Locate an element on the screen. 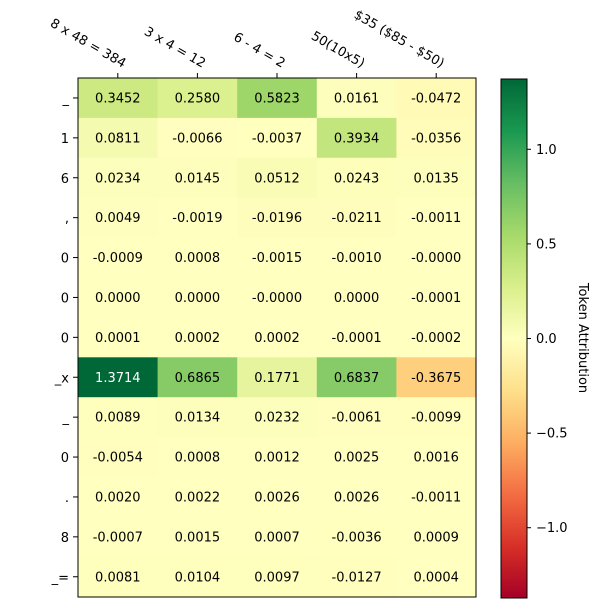  cell-value-label: -0.0019 is located at coordinates (197, 218).